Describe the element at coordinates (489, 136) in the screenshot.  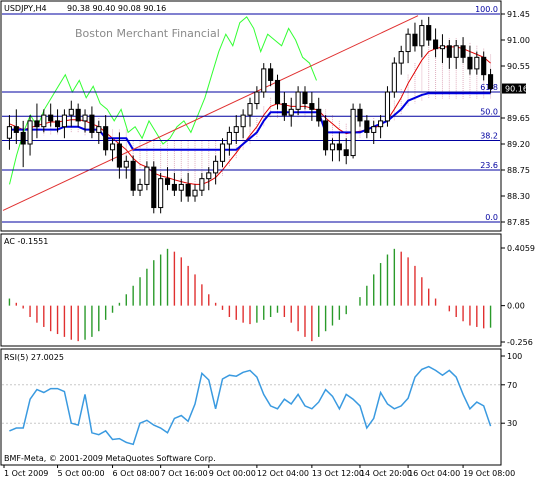
I see `fib-level-label: 38.2` at that location.